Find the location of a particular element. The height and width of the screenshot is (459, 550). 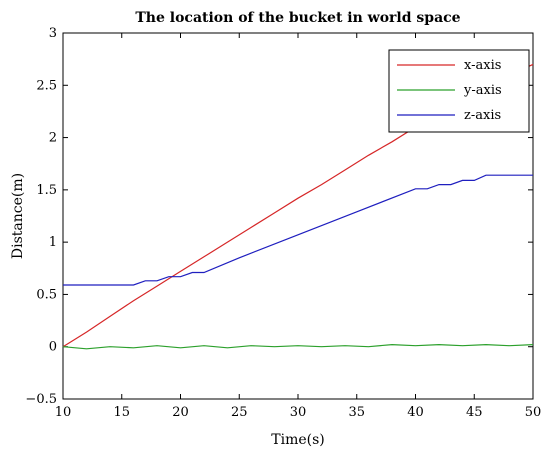

legend-box is located at coordinates (459, 91).